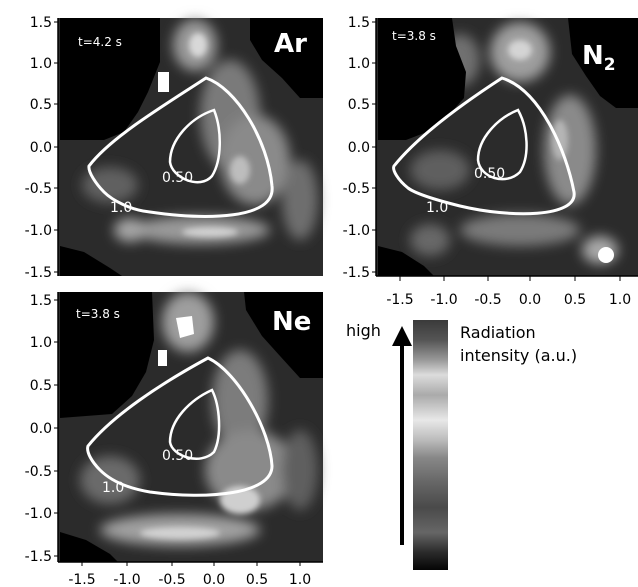  Describe the element at coordinates (430, 445) in the screenshot. I see `colorbar` at that location.